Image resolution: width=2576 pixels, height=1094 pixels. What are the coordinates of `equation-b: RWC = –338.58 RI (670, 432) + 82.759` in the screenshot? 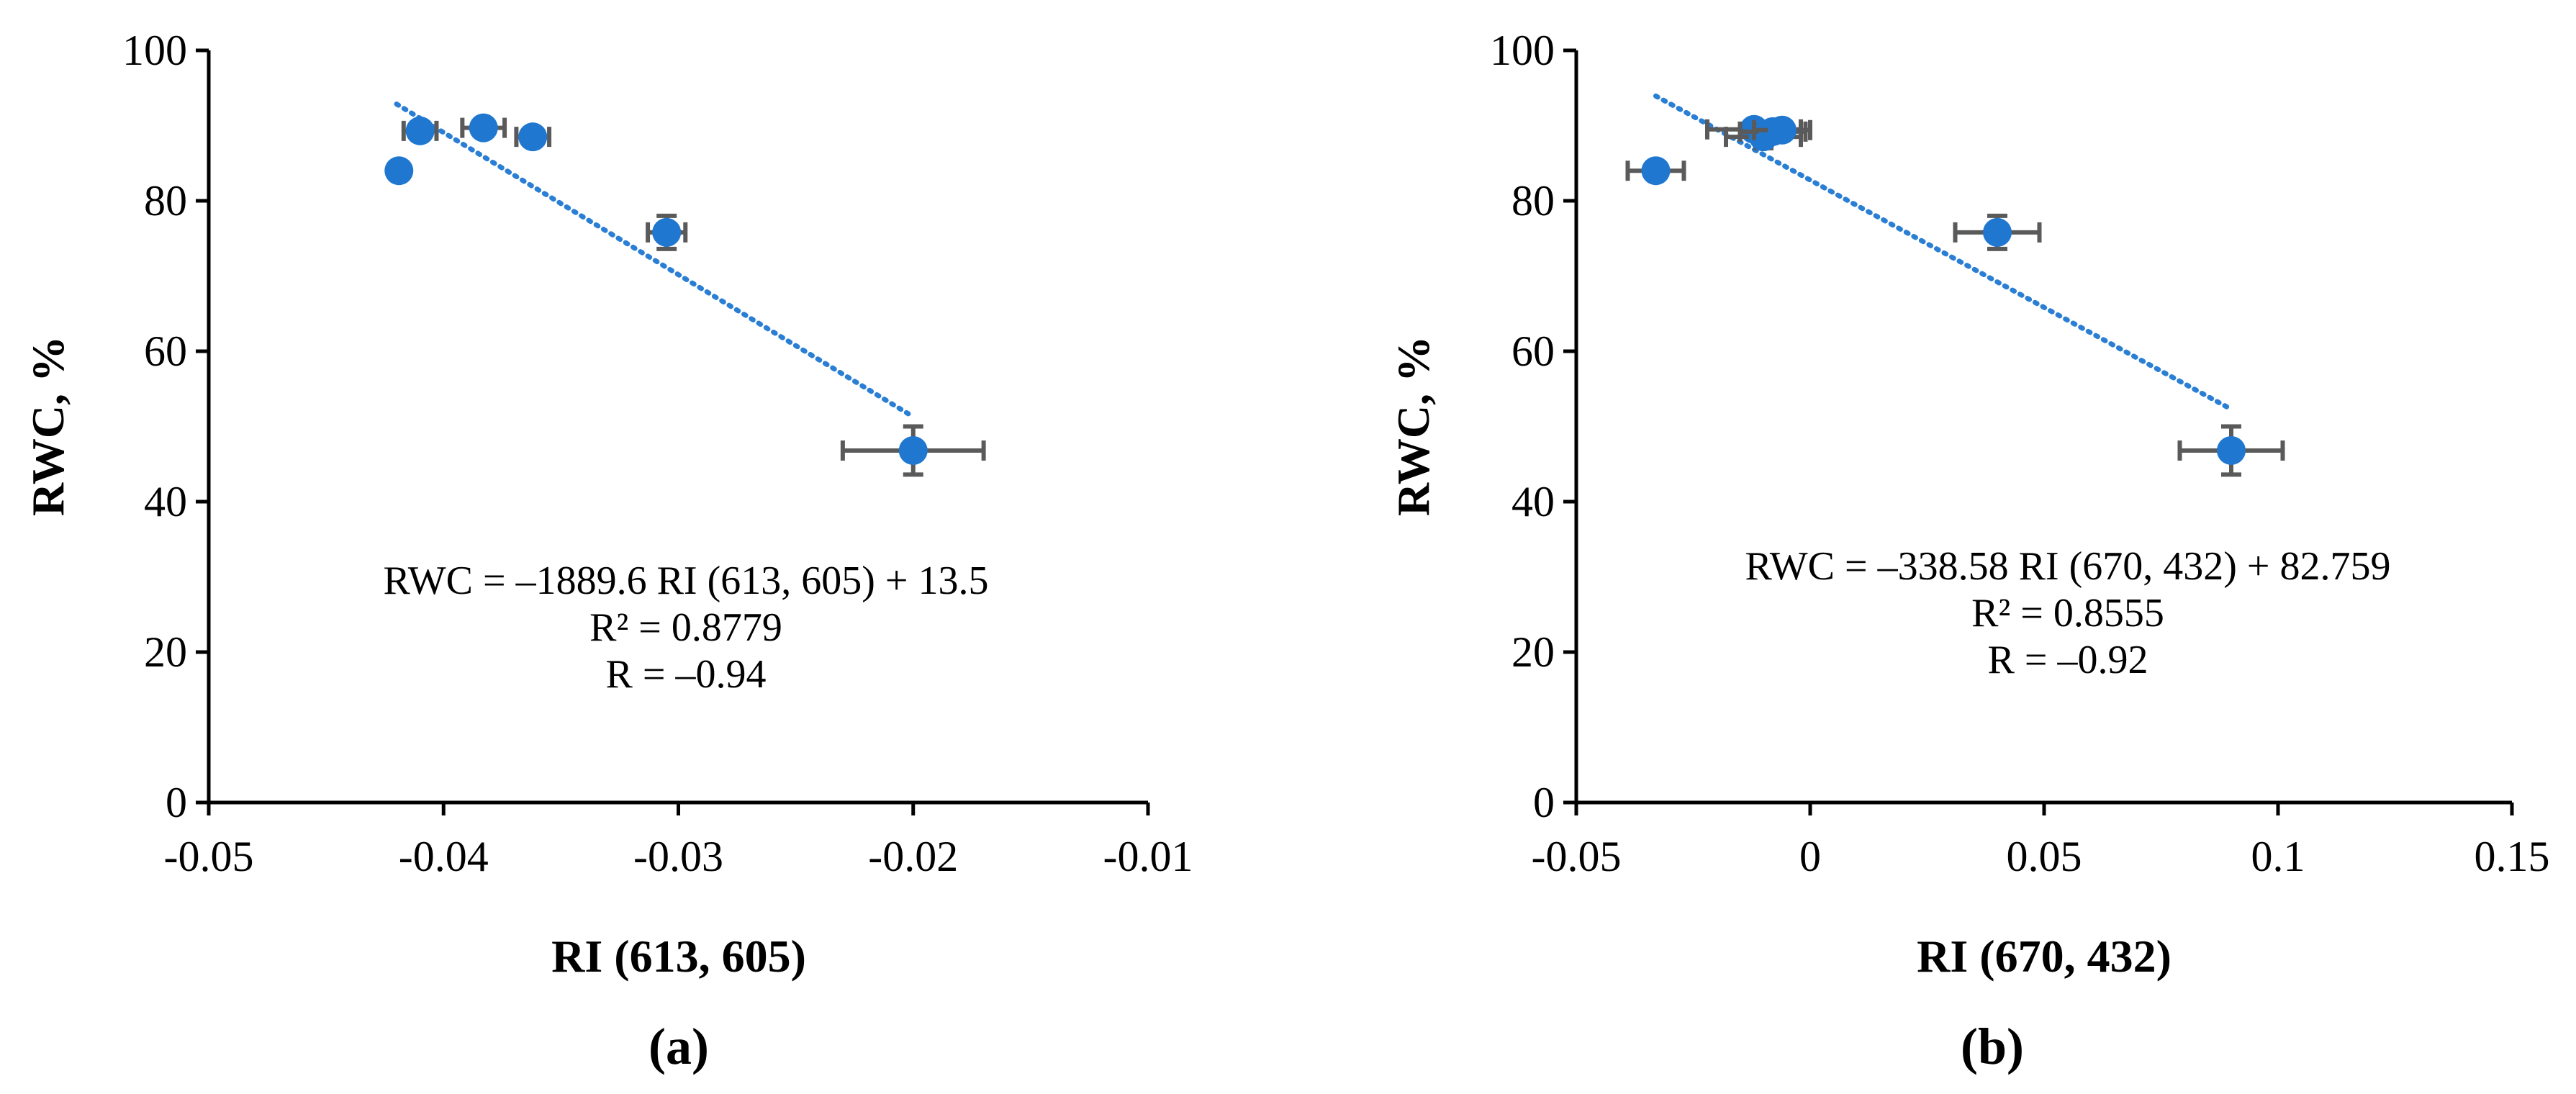 It's located at (2068, 566).